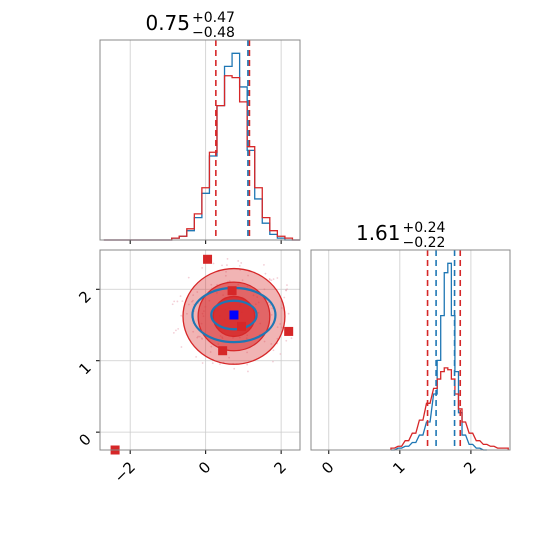 This screenshot has width=550, height=550. I want to click on x-tick-label: −2, so click(125, 472).